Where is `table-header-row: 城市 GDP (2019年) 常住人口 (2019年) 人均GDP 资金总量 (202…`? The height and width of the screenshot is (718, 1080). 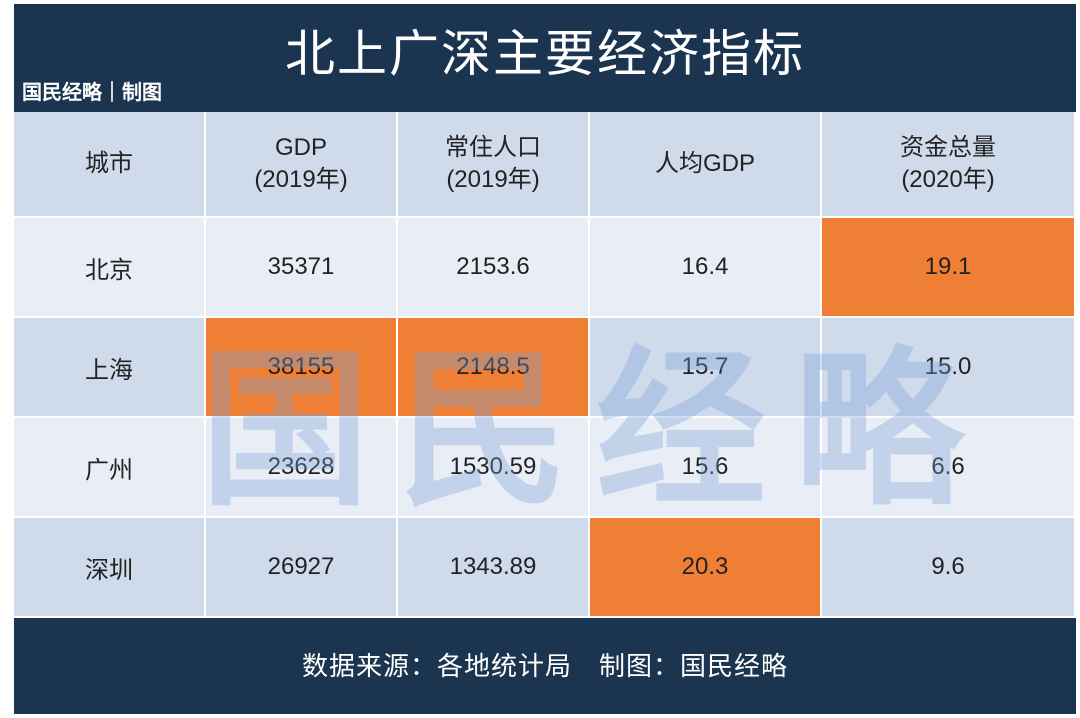 table-header-row: 城市 GDP (2019年) 常住人口 (2019年) 人均GDP 资金总量 (202… is located at coordinates (545, 165).